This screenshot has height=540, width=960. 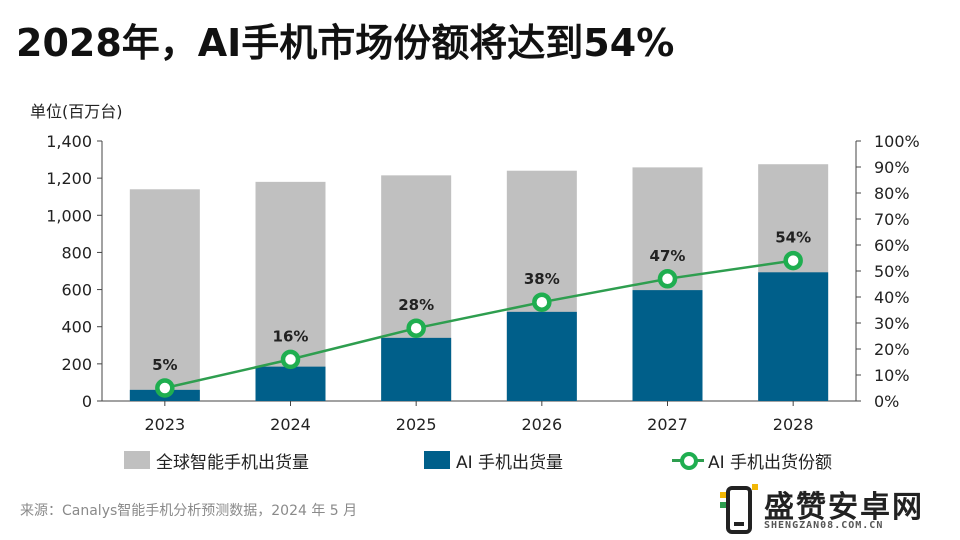 I want to click on chart-title: 2028年，AI手机市场份额将达到54%, so click(x=345, y=43).